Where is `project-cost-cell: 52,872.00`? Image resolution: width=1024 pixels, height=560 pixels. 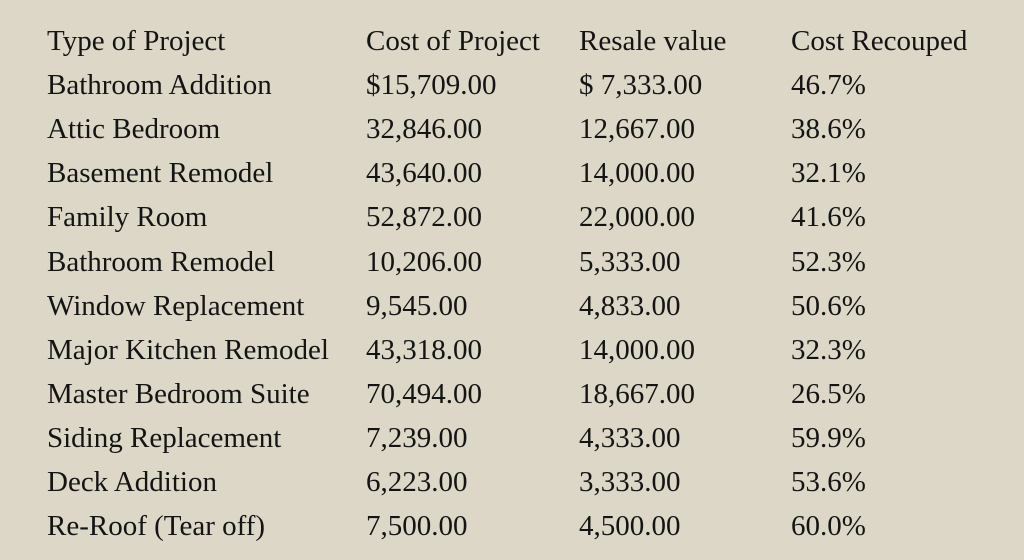
project-cost-cell: 52,872.00 is located at coordinates (424, 217).